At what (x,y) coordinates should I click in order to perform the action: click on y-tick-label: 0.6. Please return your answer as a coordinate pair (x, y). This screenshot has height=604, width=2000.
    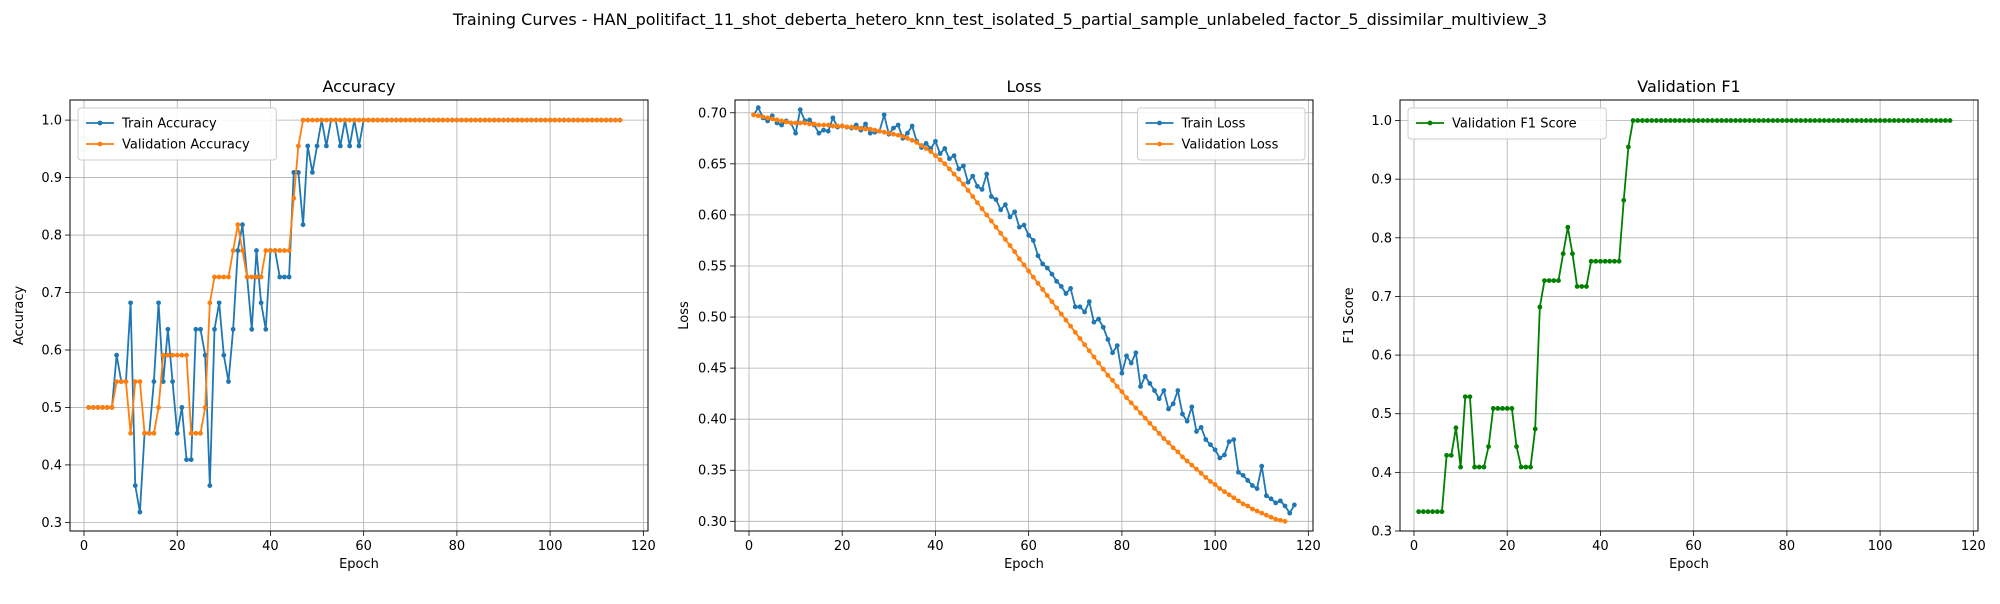
    Looking at the image, I should click on (1381, 356).